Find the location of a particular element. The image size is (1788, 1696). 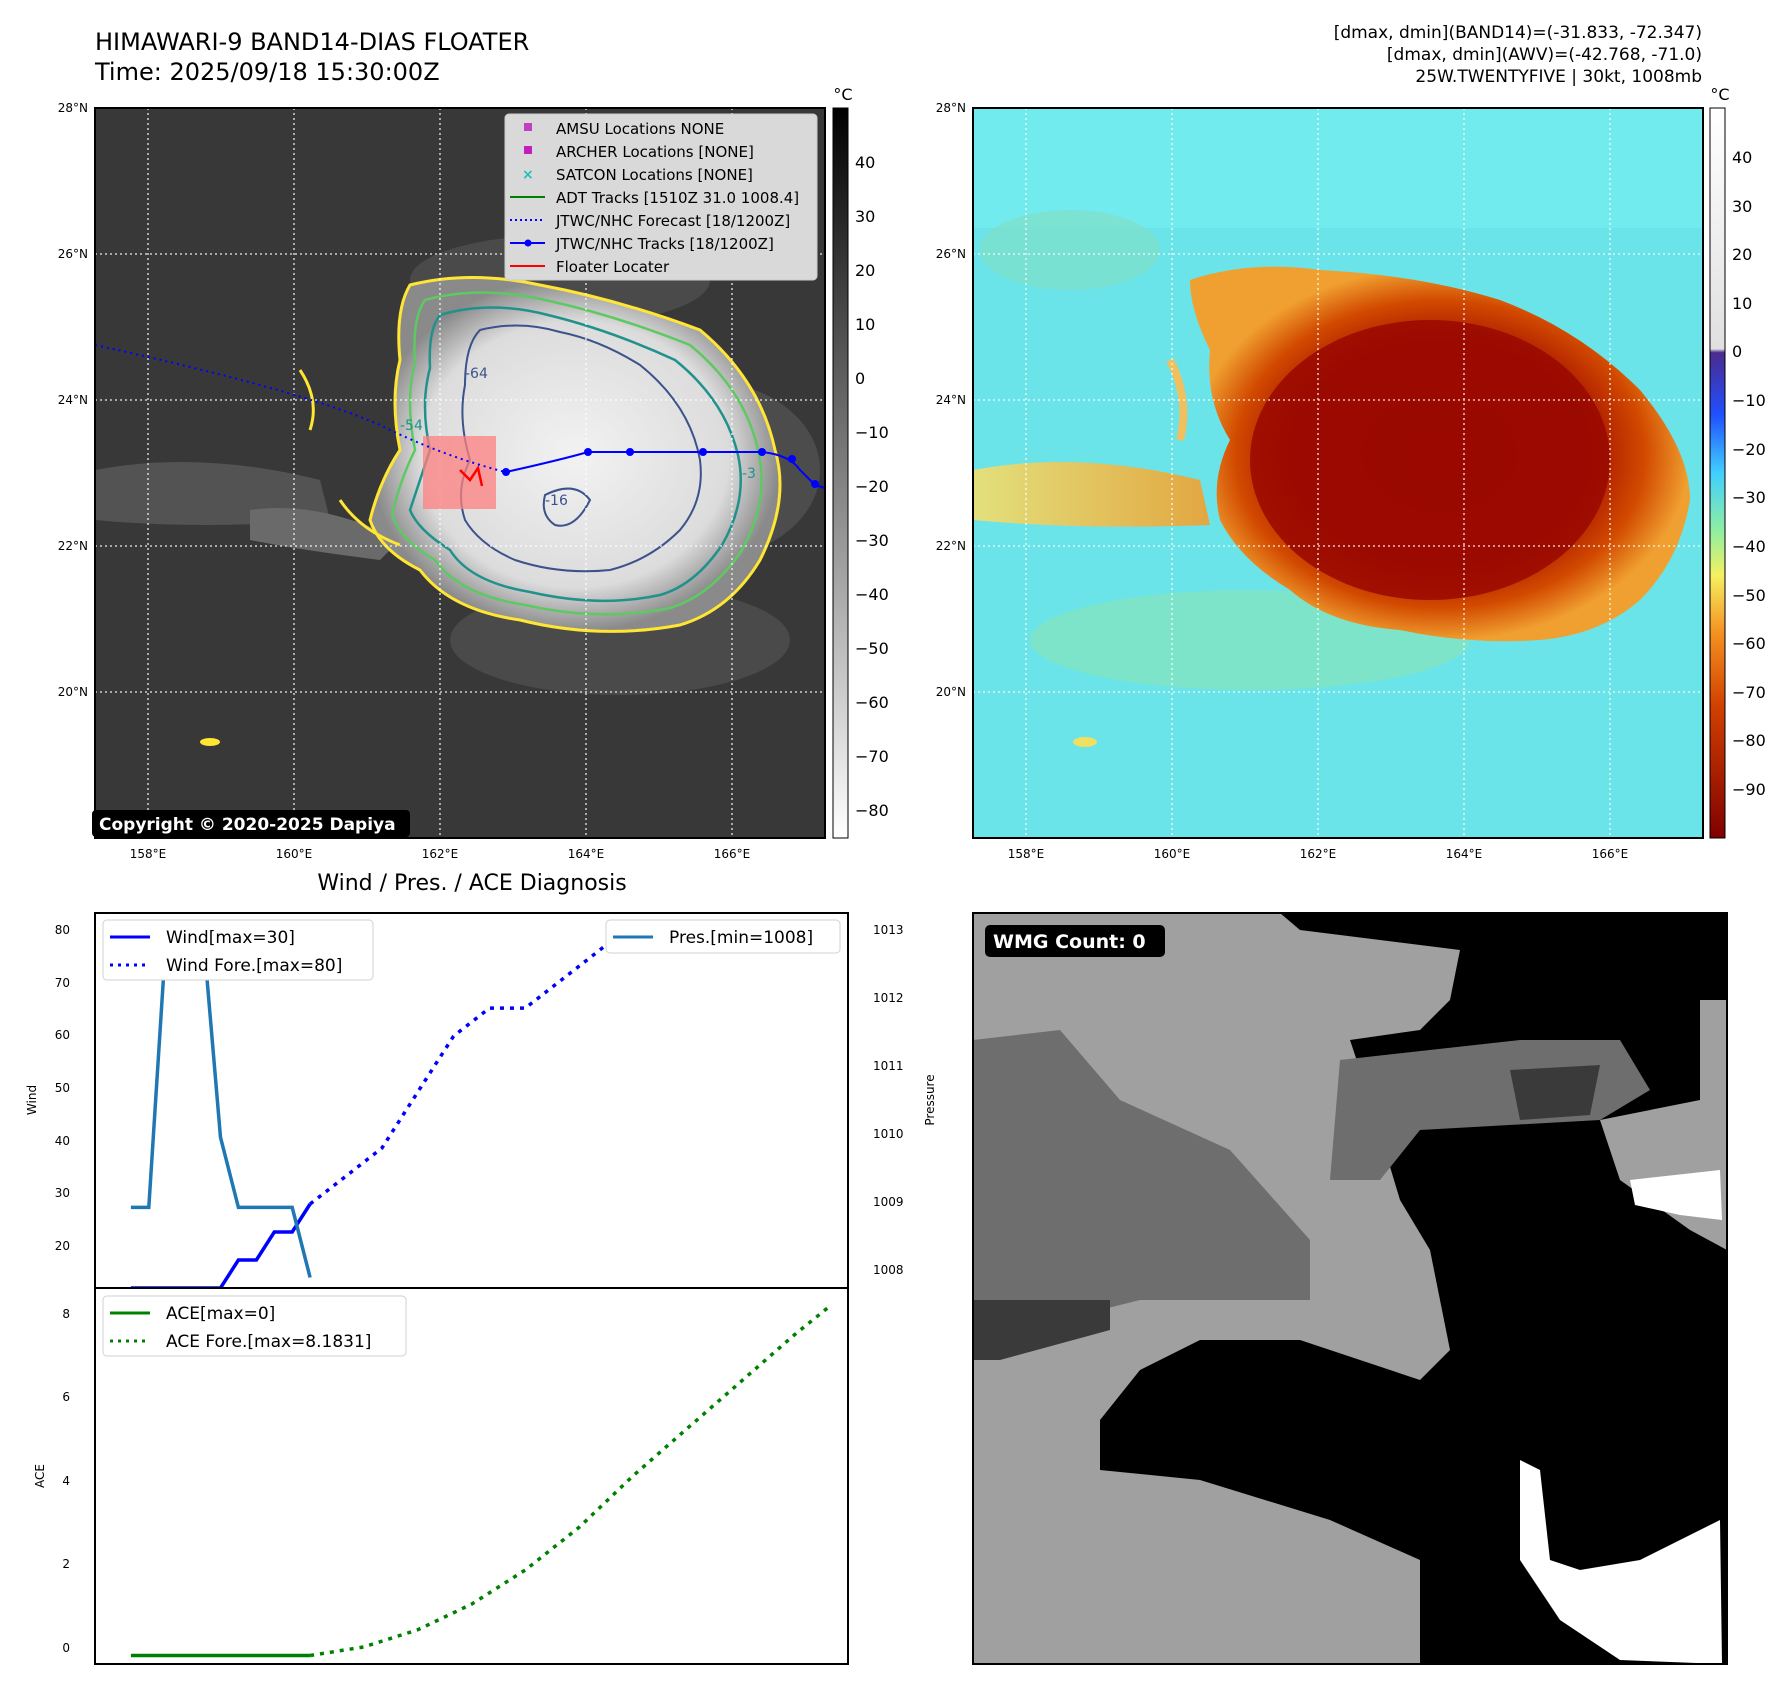

c-lon-label-164: 164°E is located at coordinates (1464, 854).